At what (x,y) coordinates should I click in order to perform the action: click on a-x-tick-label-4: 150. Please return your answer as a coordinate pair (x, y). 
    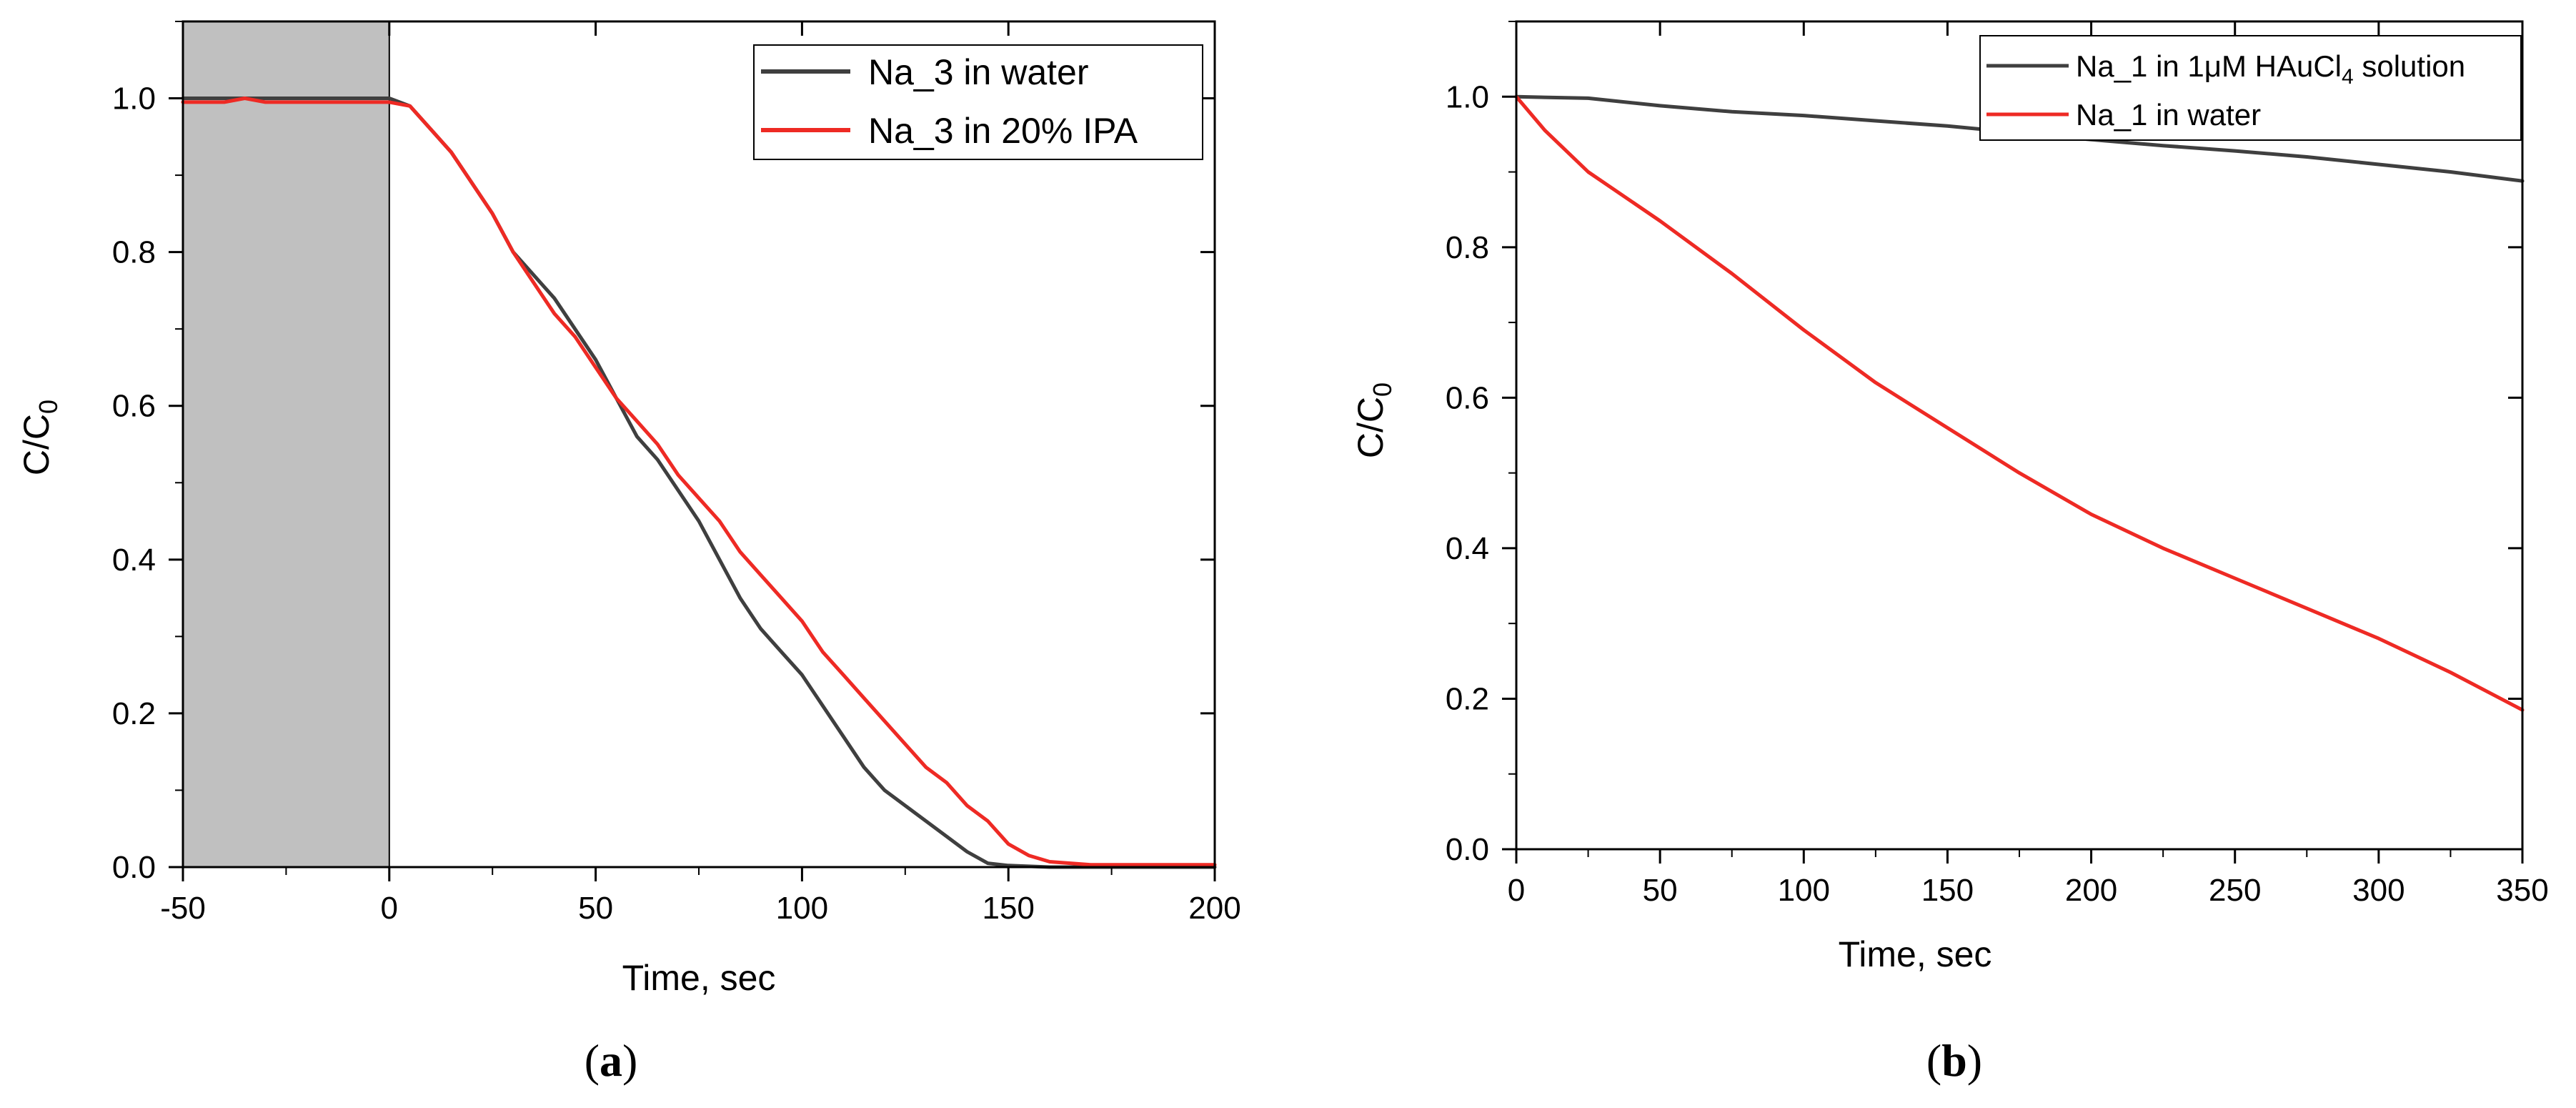
    Looking at the image, I should click on (1008, 908).